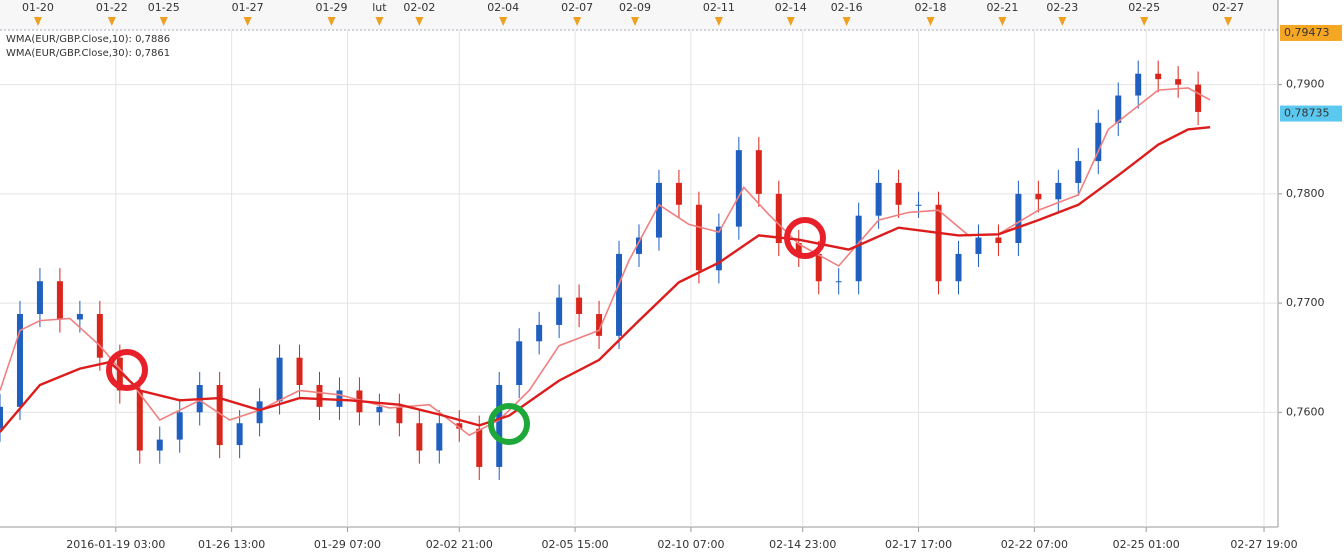  Describe the element at coordinates (1002, 7) in the screenshot. I see `top-tick-label: 02-21` at that location.